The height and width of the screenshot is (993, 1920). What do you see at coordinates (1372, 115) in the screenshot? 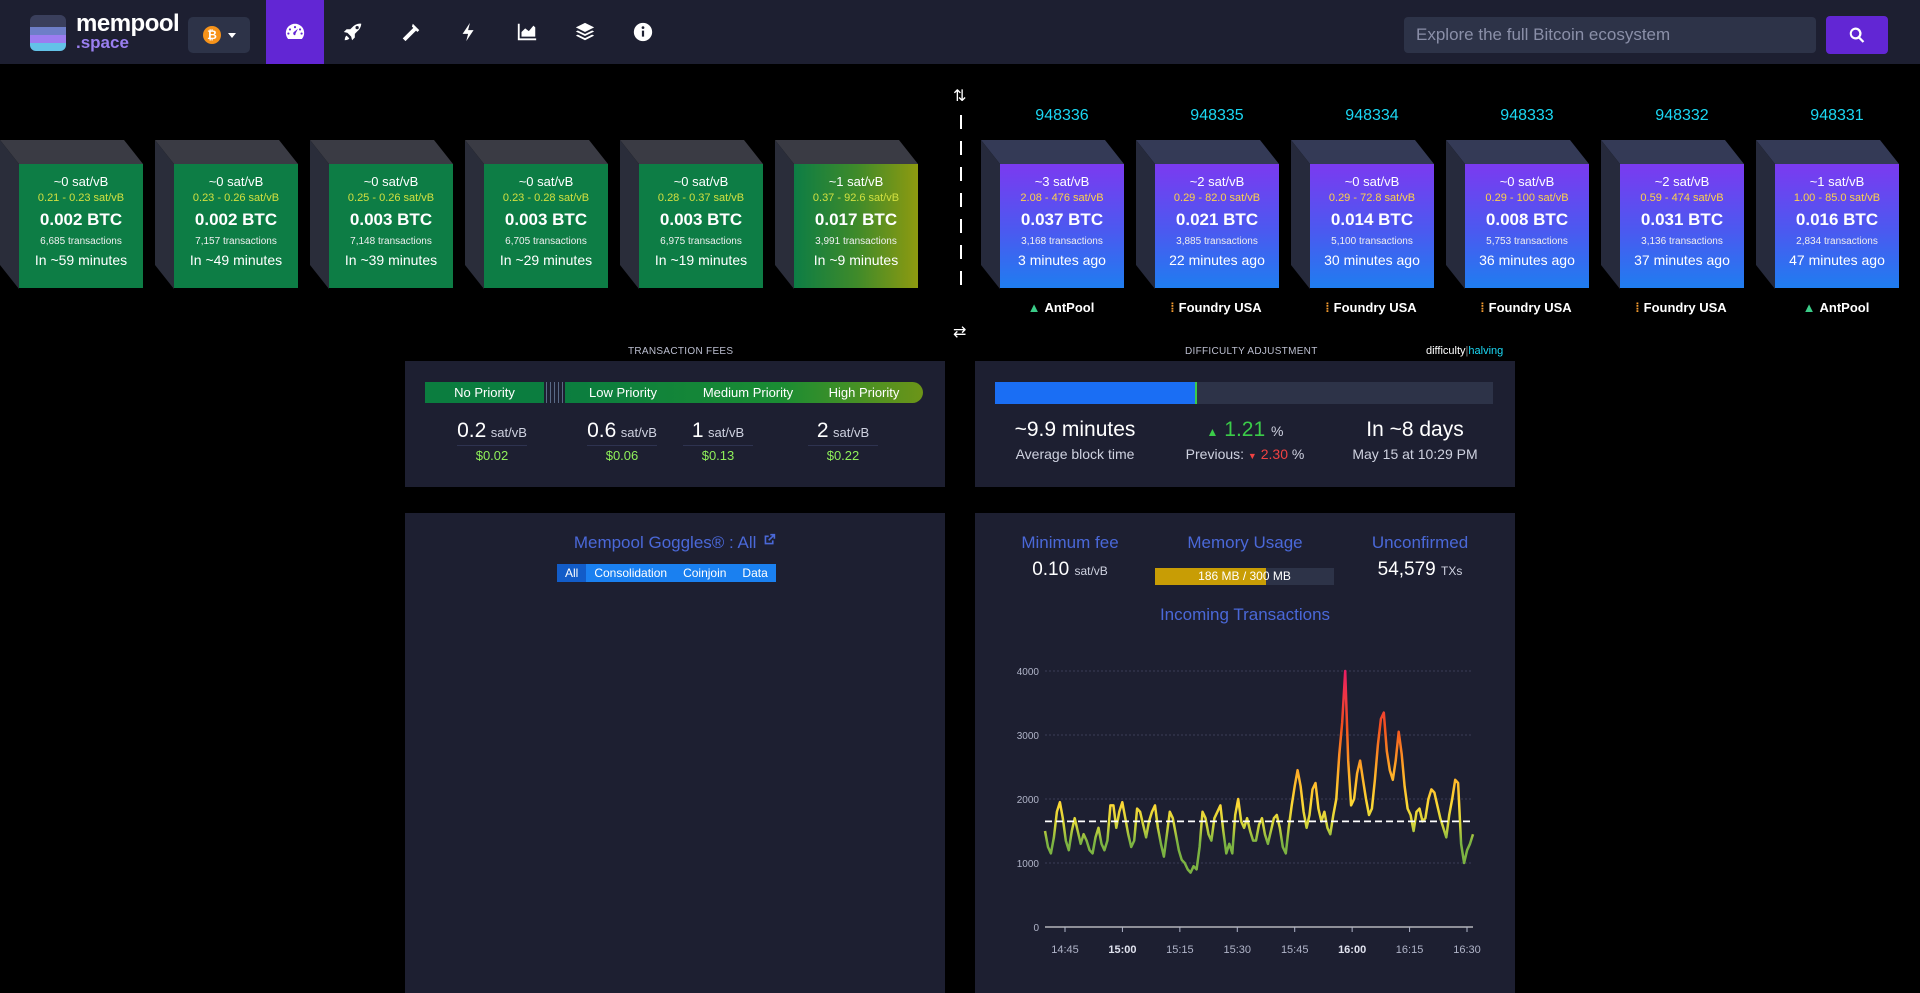
I see `block-height-link: 948334` at bounding box center [1372, 115].